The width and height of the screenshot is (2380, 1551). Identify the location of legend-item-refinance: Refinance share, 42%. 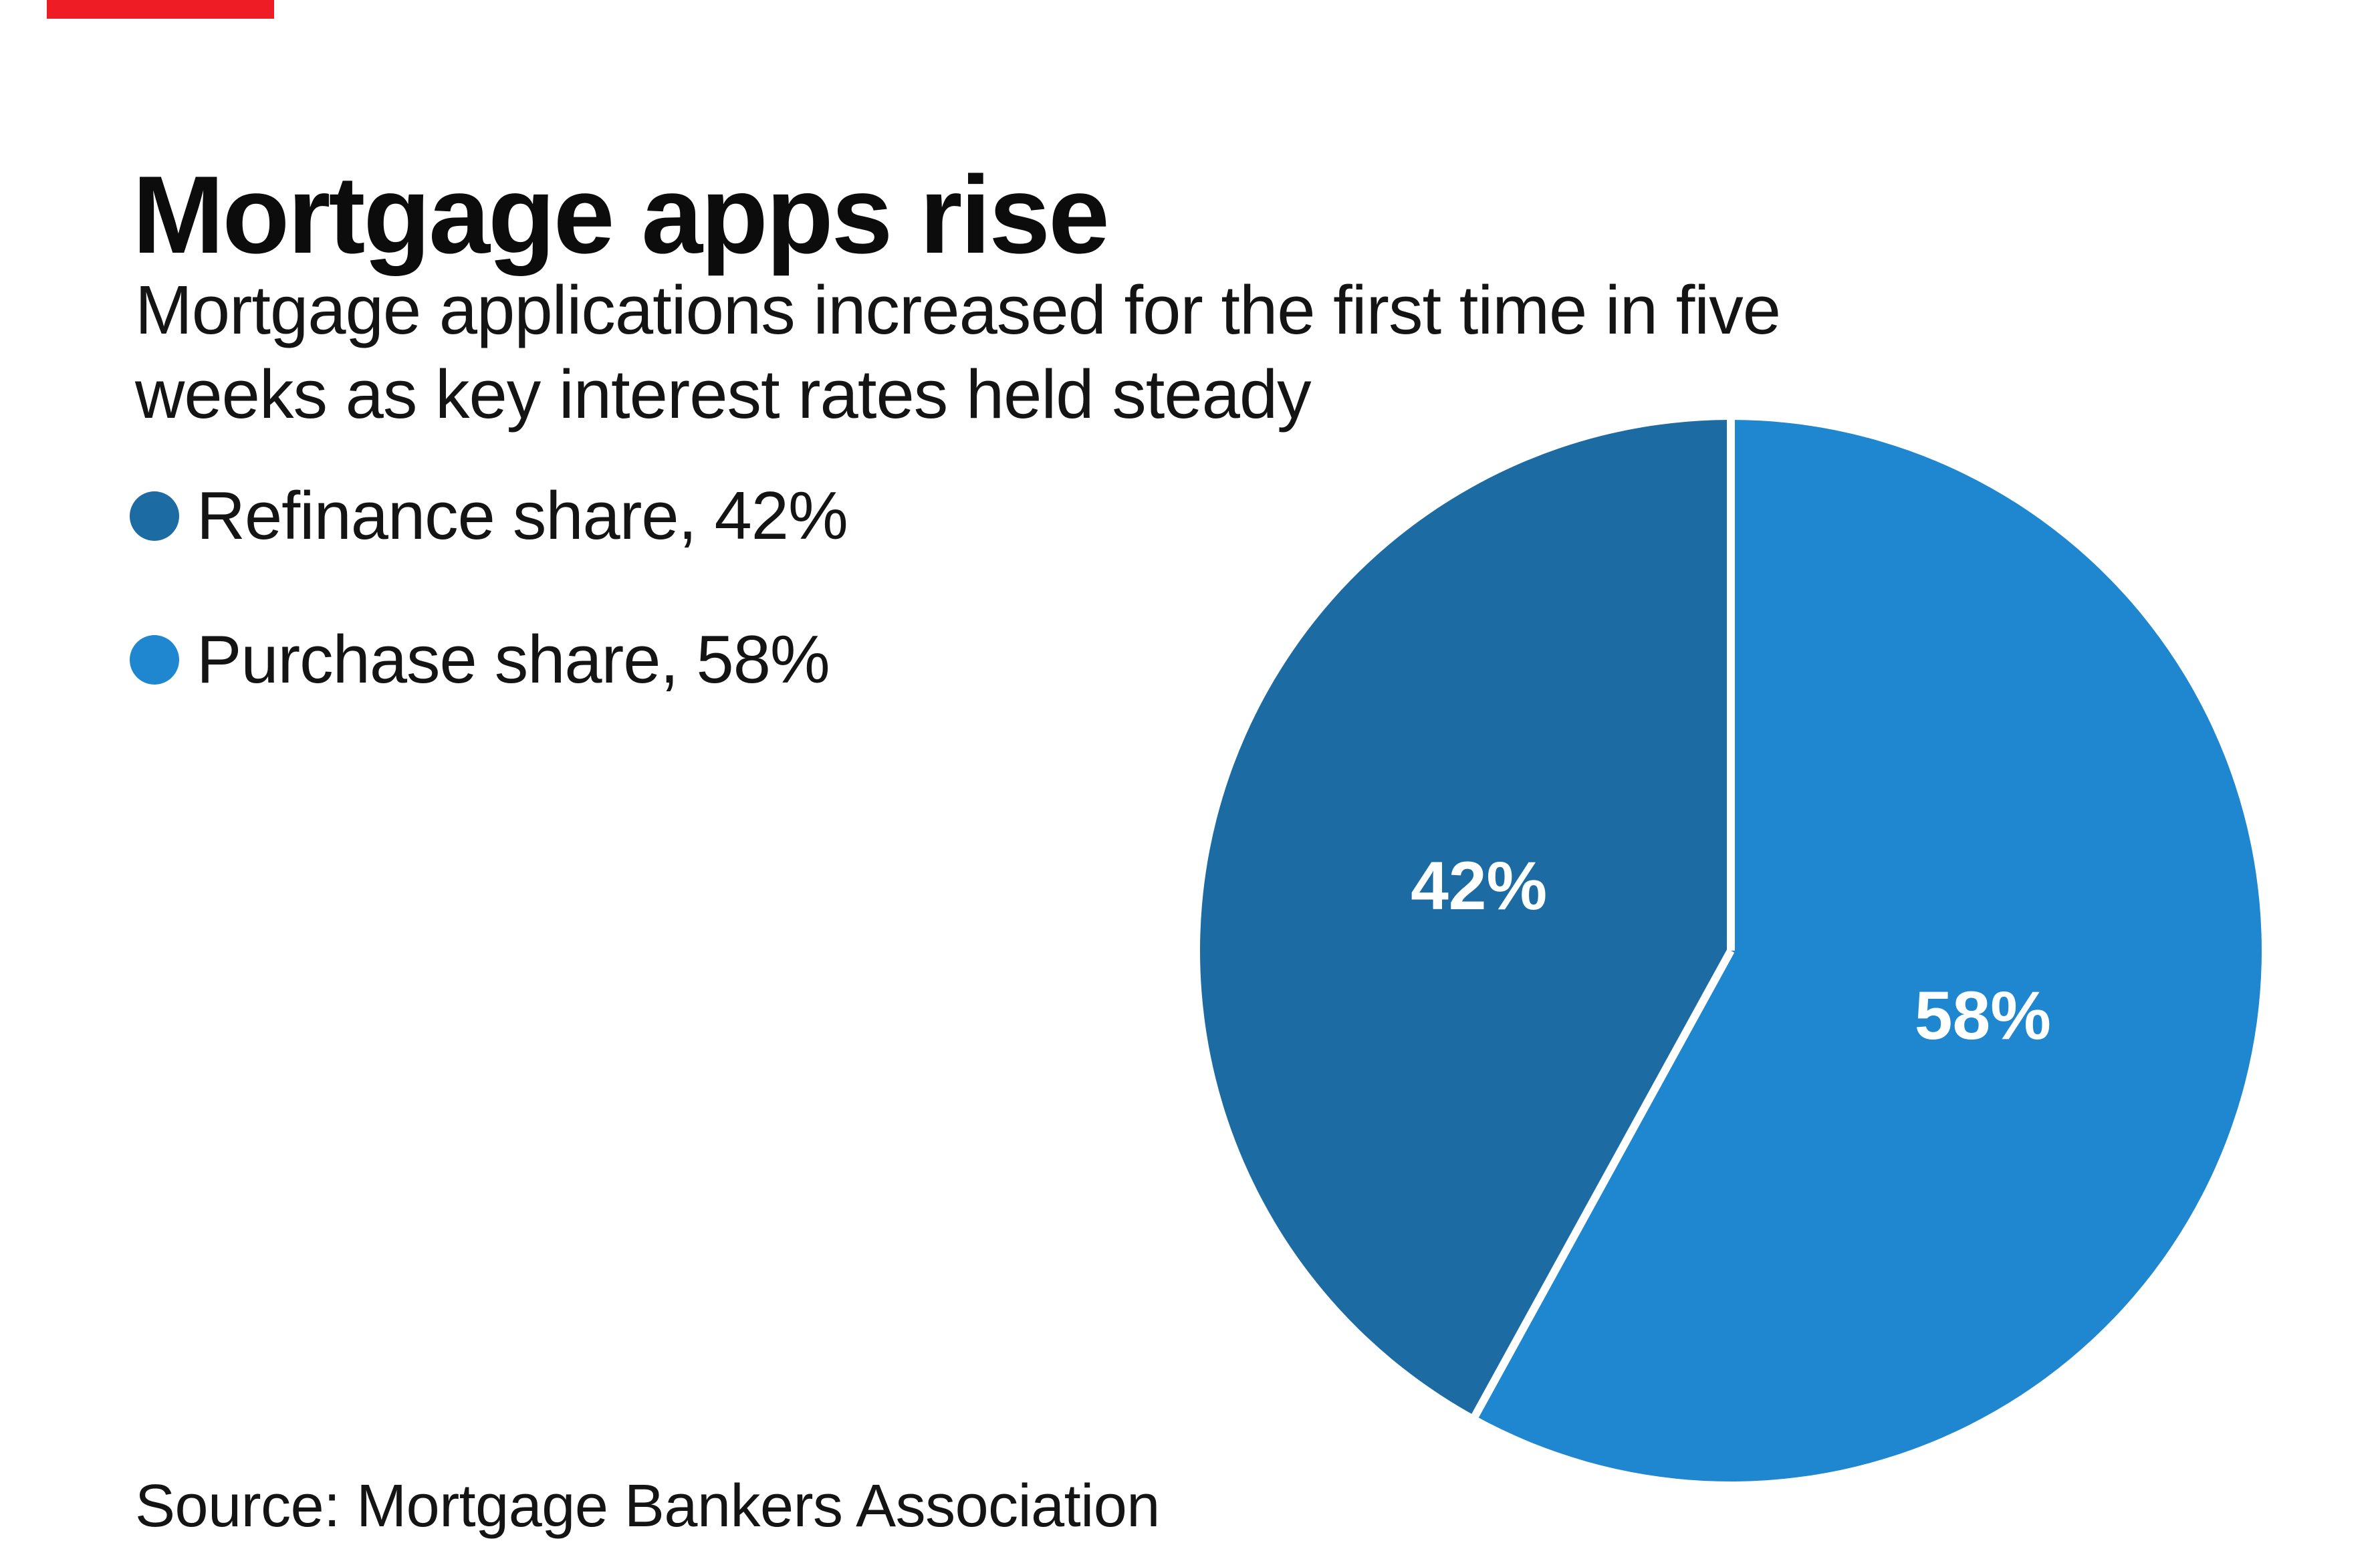
(489, 516).